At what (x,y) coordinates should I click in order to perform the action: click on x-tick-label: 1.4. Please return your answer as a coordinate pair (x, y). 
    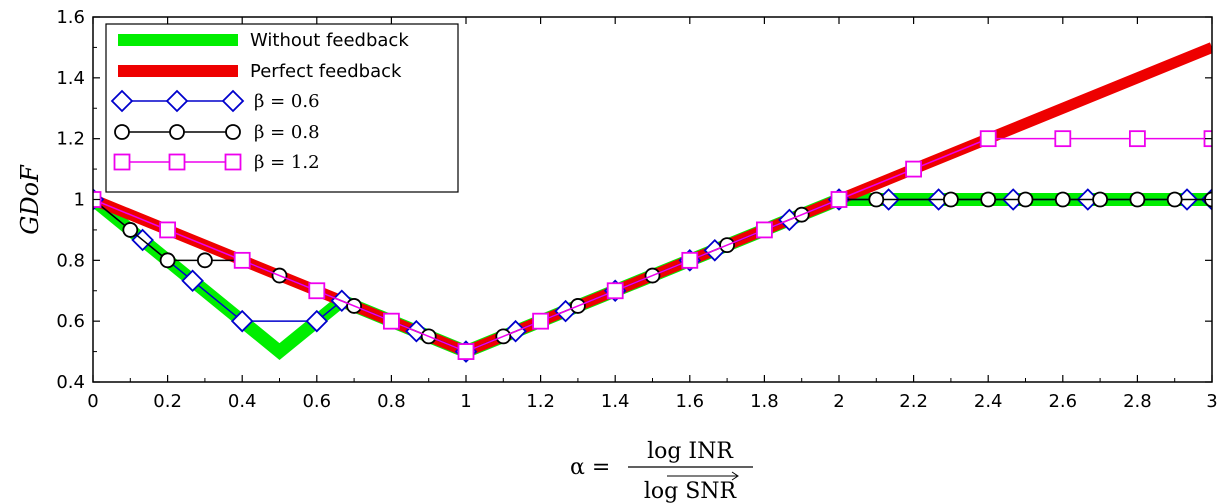
    Looking at the image, I should click on (615, 401).